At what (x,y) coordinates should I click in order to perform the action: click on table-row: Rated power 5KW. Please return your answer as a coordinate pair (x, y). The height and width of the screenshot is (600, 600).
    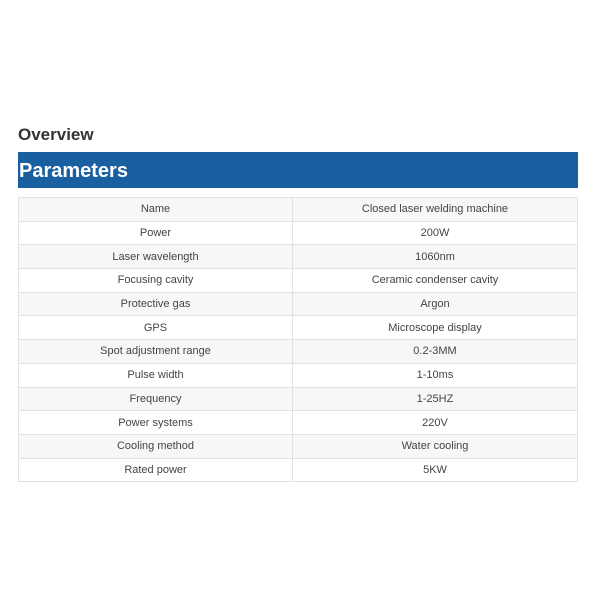
    Looking at the image, I should click on (298, 470).